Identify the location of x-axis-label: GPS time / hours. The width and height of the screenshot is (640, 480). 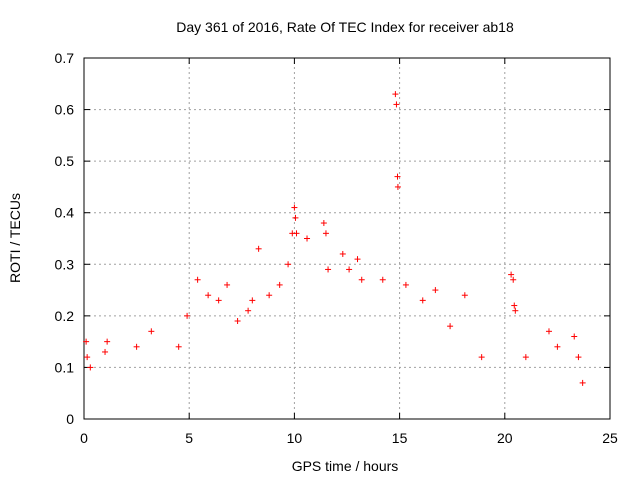
(345, 466).